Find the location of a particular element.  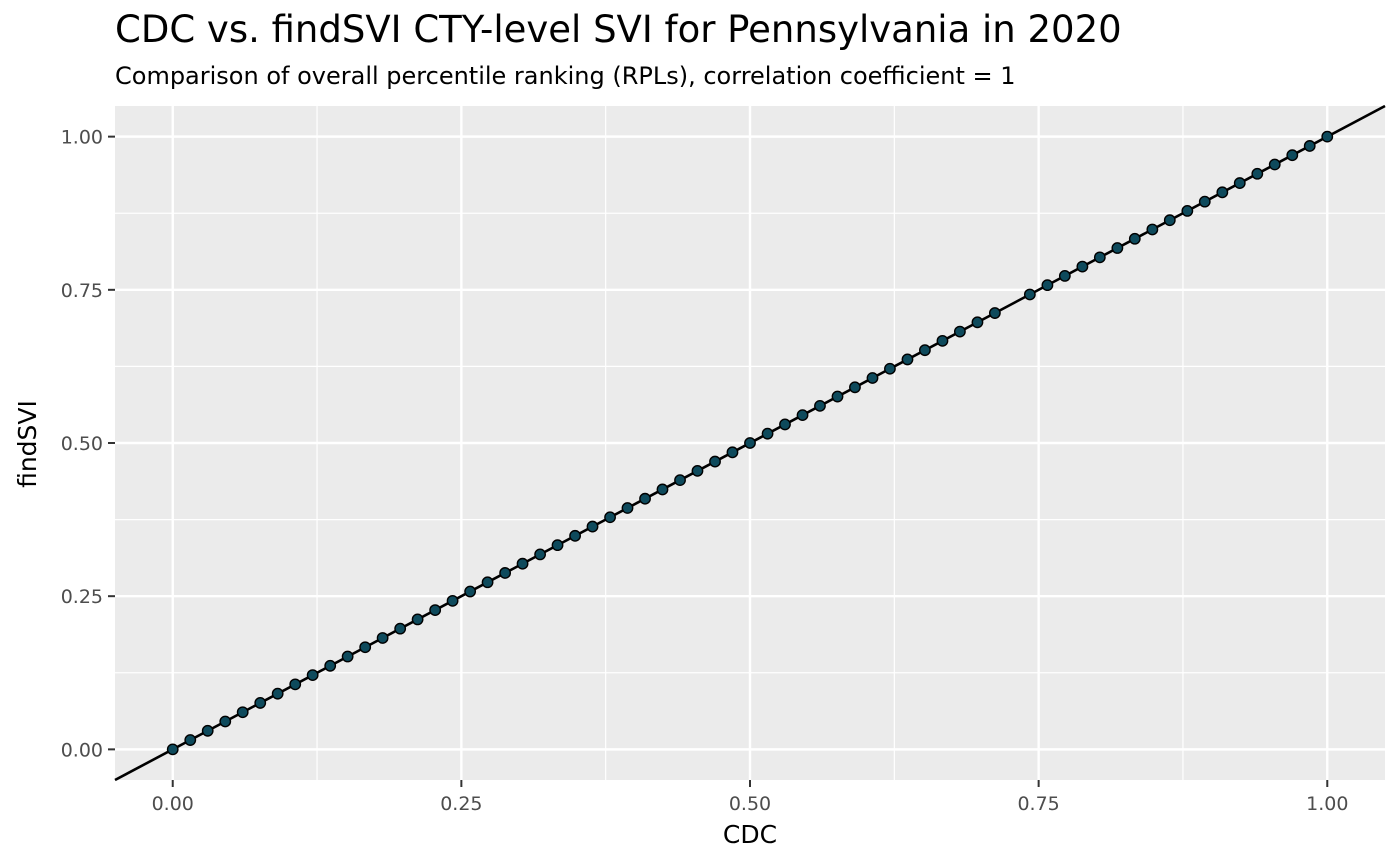

x-tick-label: 0.25 is located at coordinates (461, 804).